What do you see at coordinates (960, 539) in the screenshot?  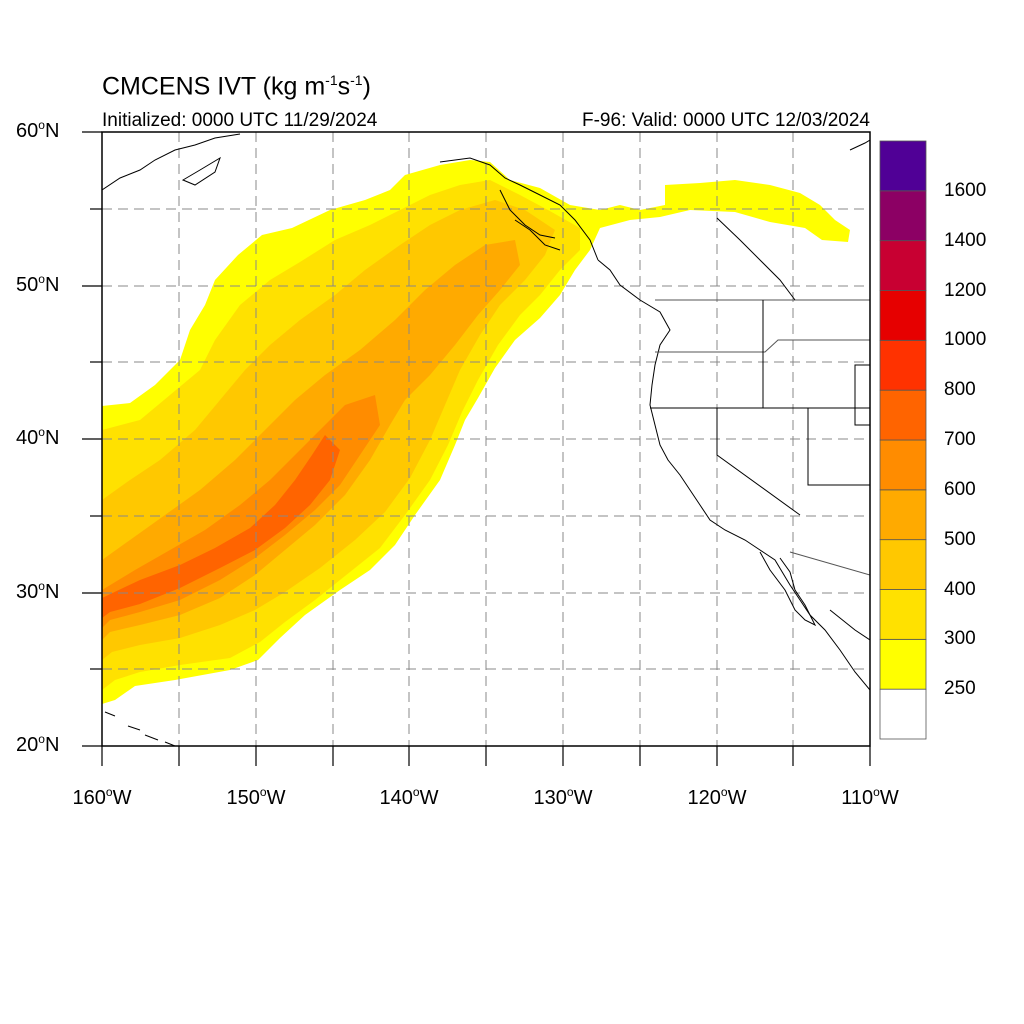 I see `colorbar-label: 500` at bounding box center [960, 539].